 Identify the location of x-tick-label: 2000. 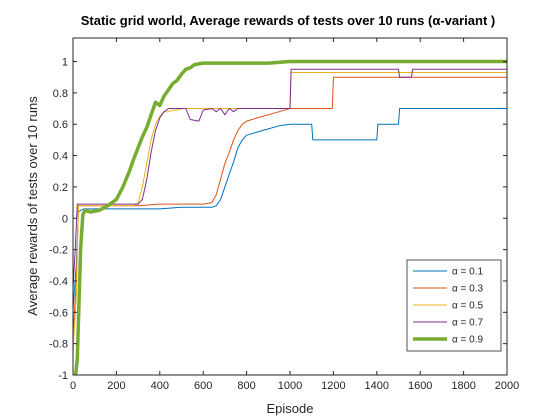
(507, 386).